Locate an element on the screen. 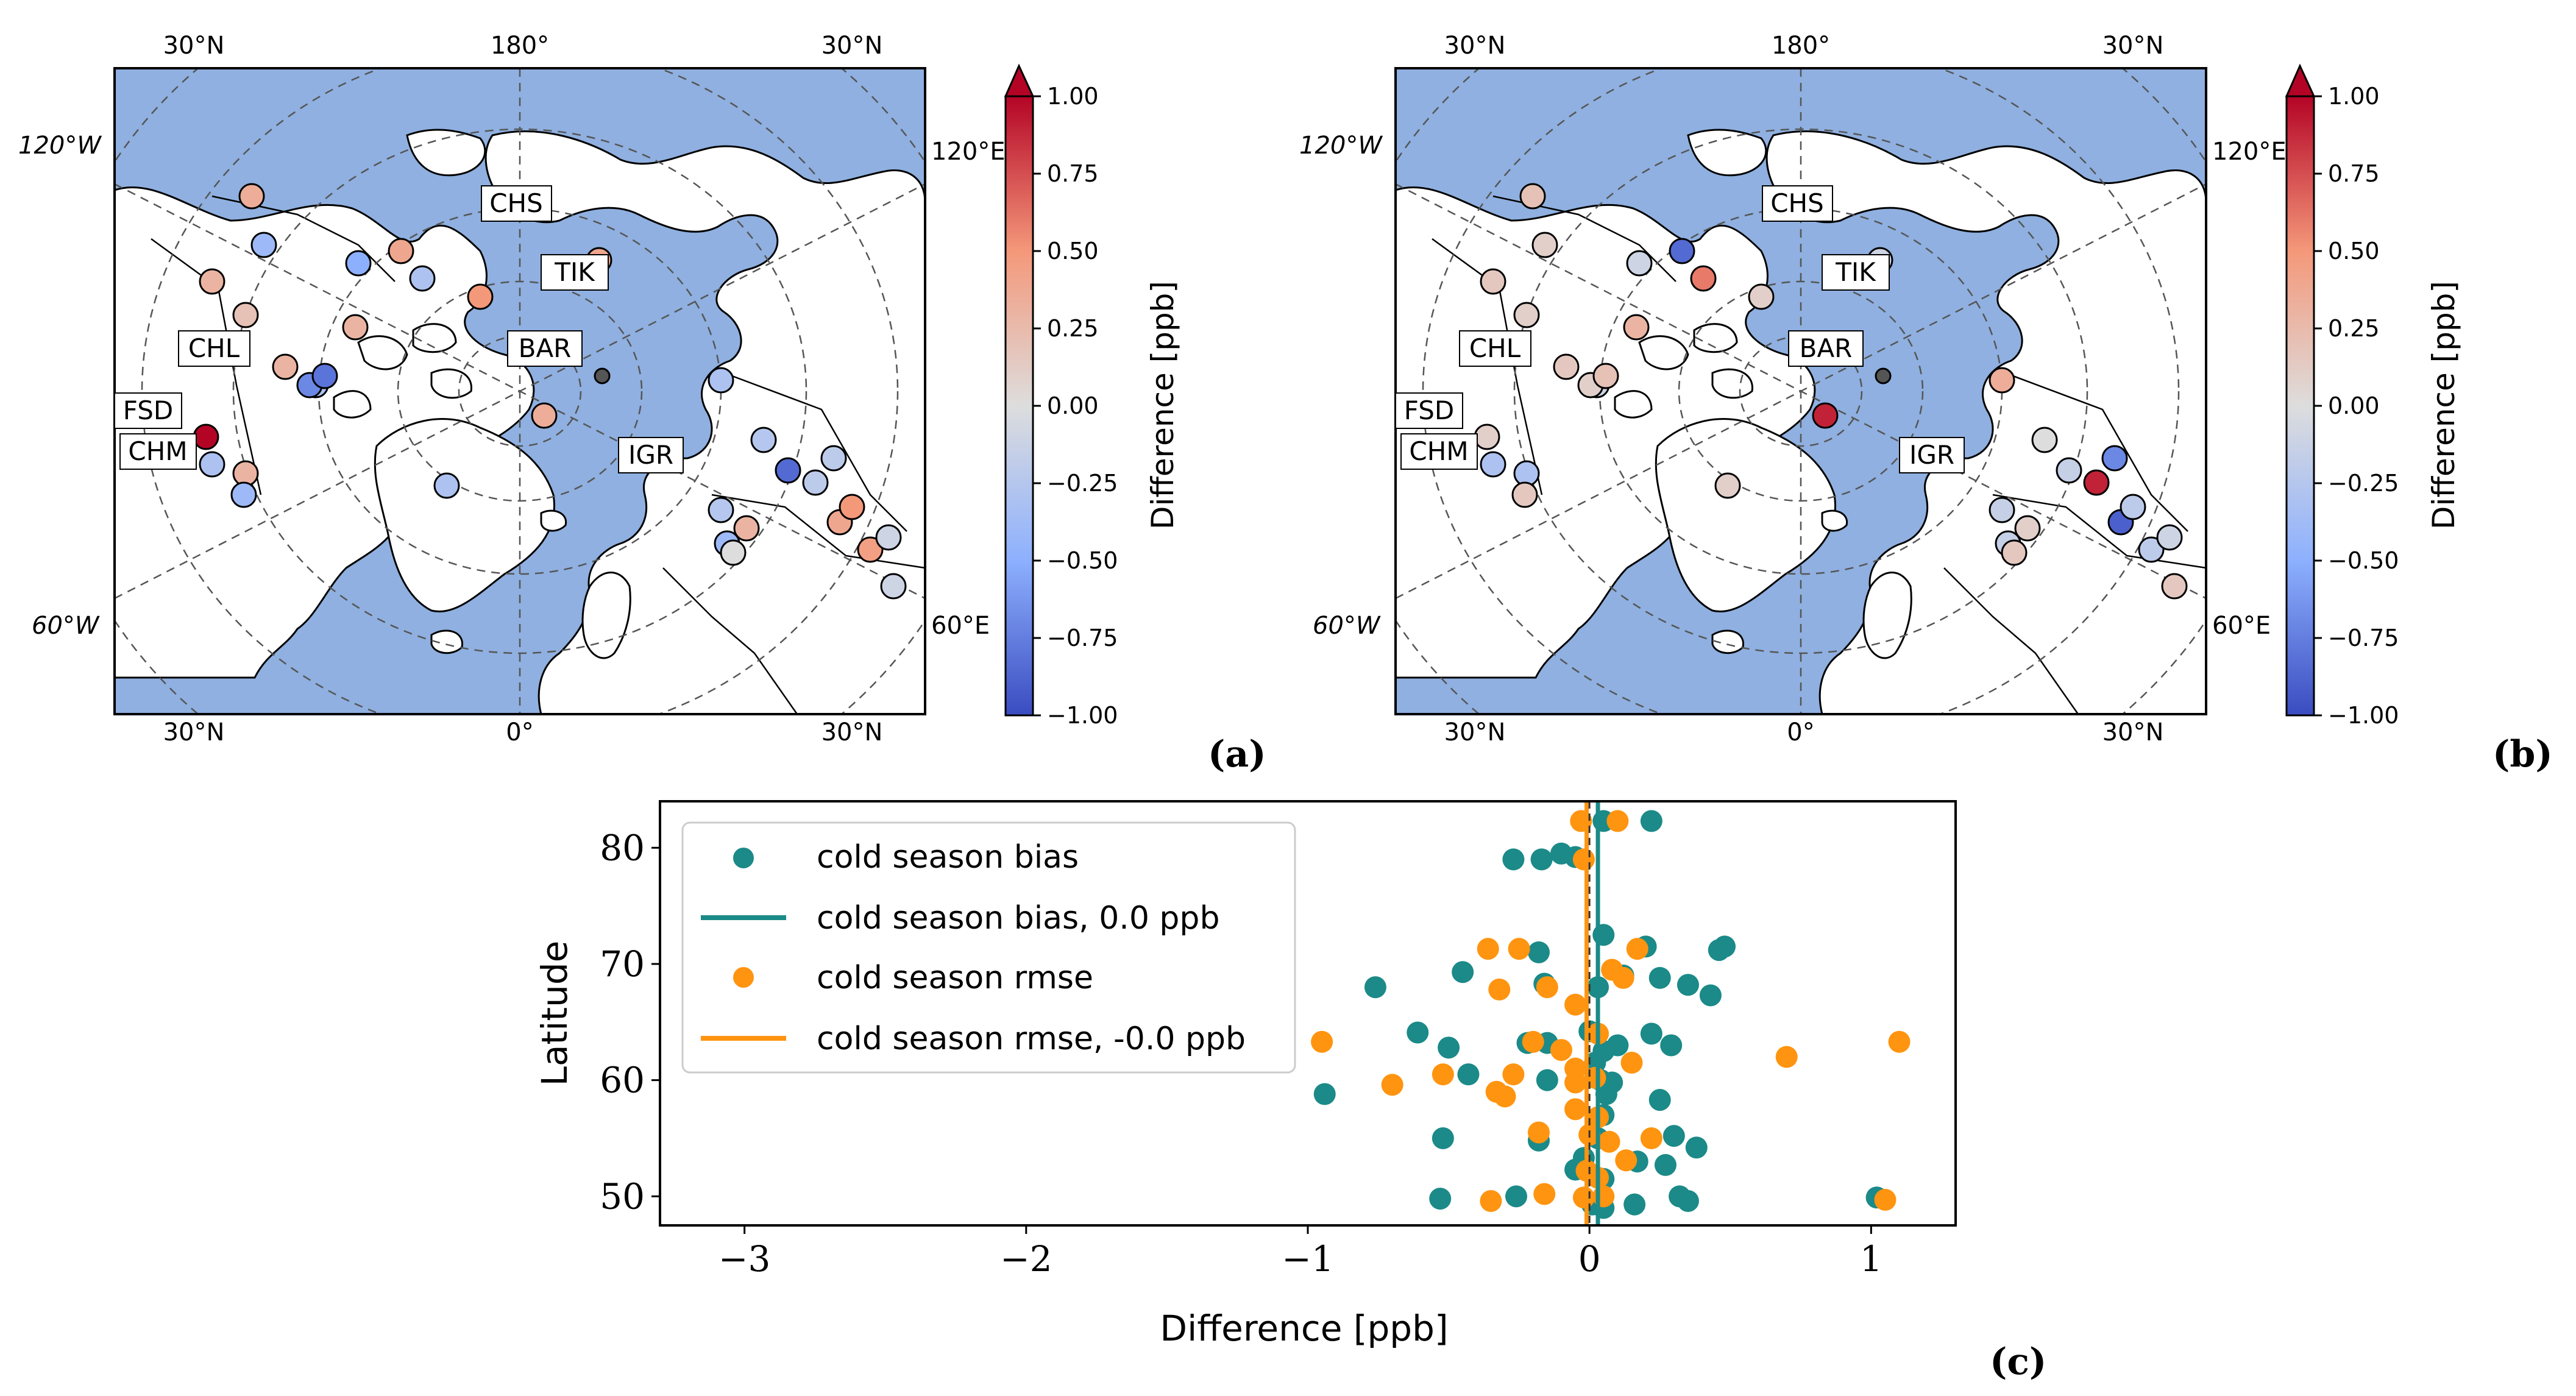 The image size is (2576, 1396). station-label-chs: CHS is located at coordinates (516, 203).